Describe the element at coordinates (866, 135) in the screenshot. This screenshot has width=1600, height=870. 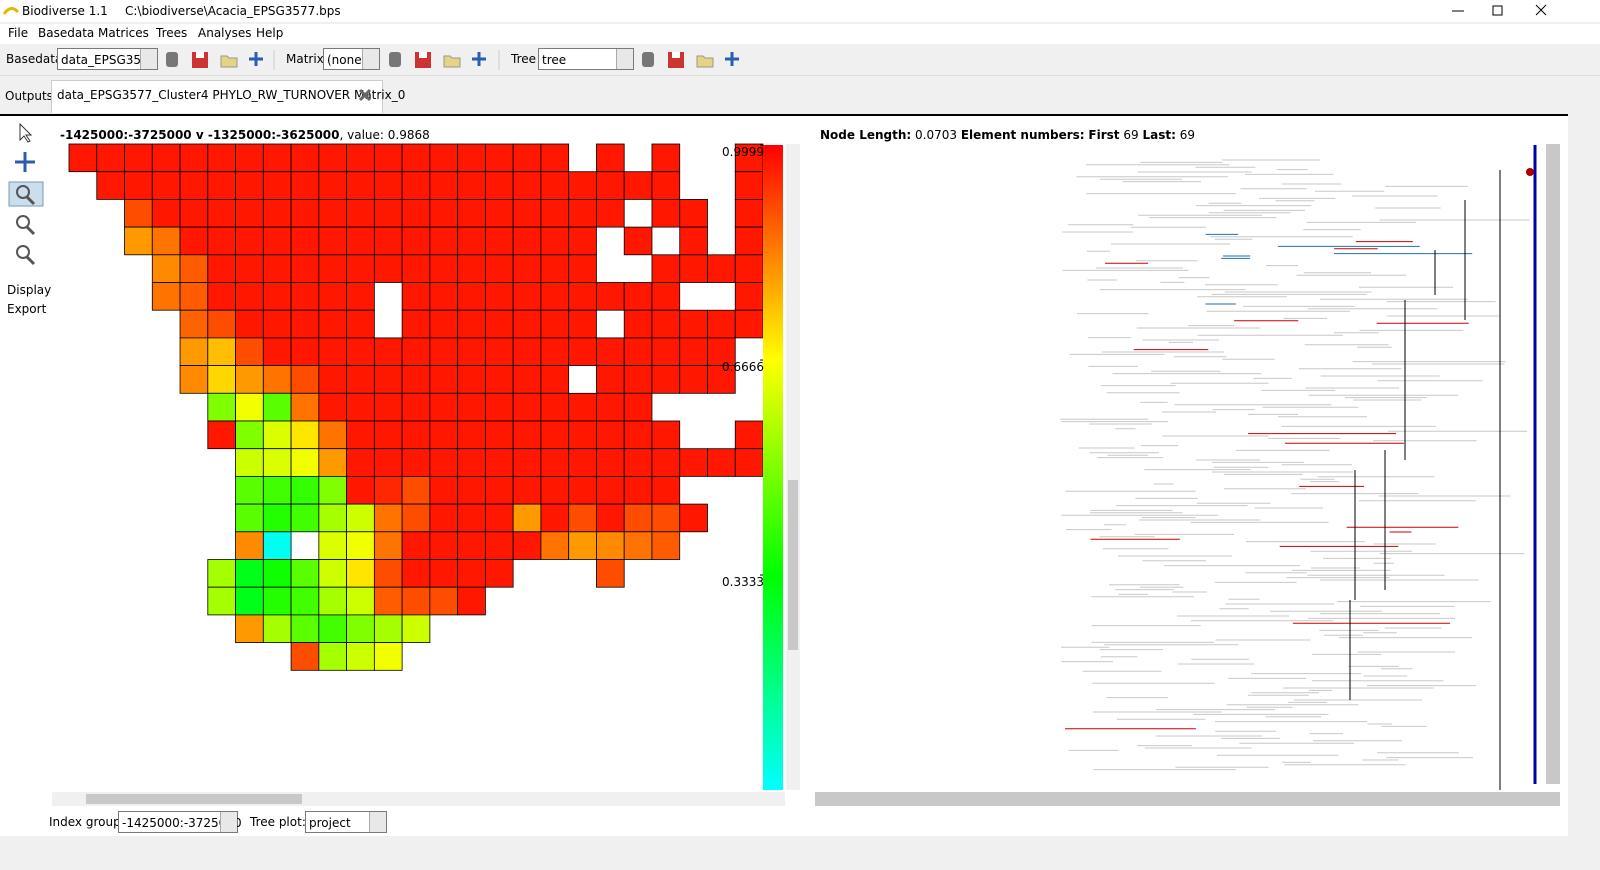
I see `node-length-label: Node Length:` at that location.